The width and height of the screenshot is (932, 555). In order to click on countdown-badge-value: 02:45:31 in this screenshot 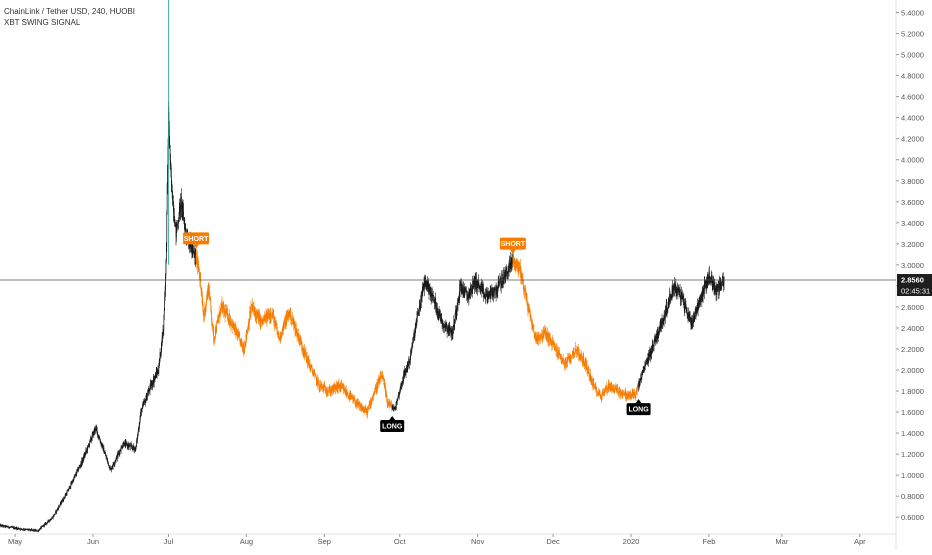, I will do `click(915, 291)`.